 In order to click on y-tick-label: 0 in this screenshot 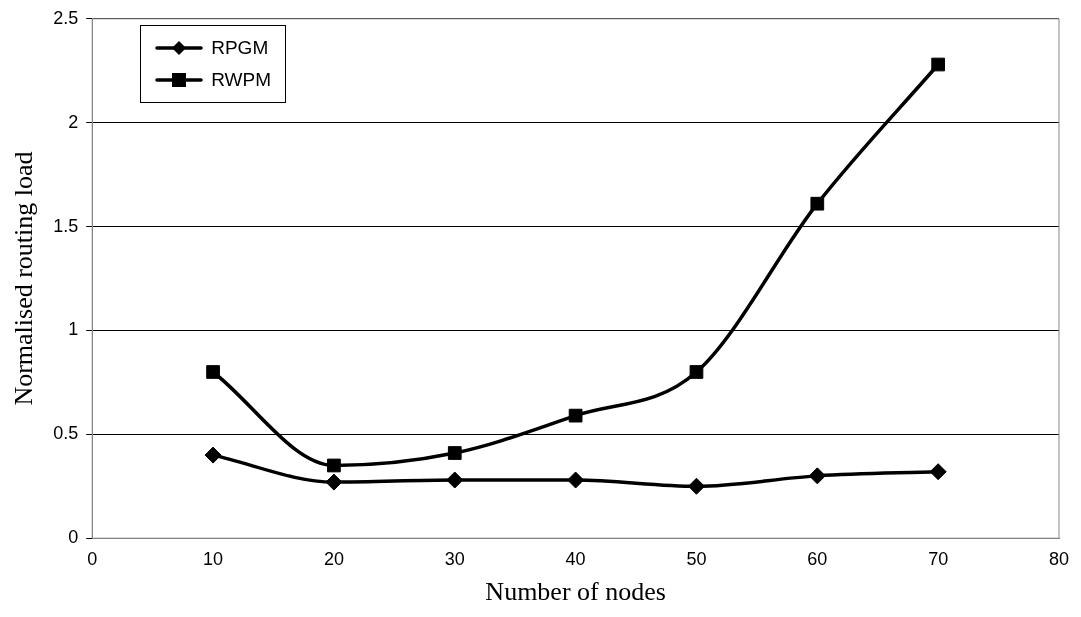, I will do `click(73, 537)`.